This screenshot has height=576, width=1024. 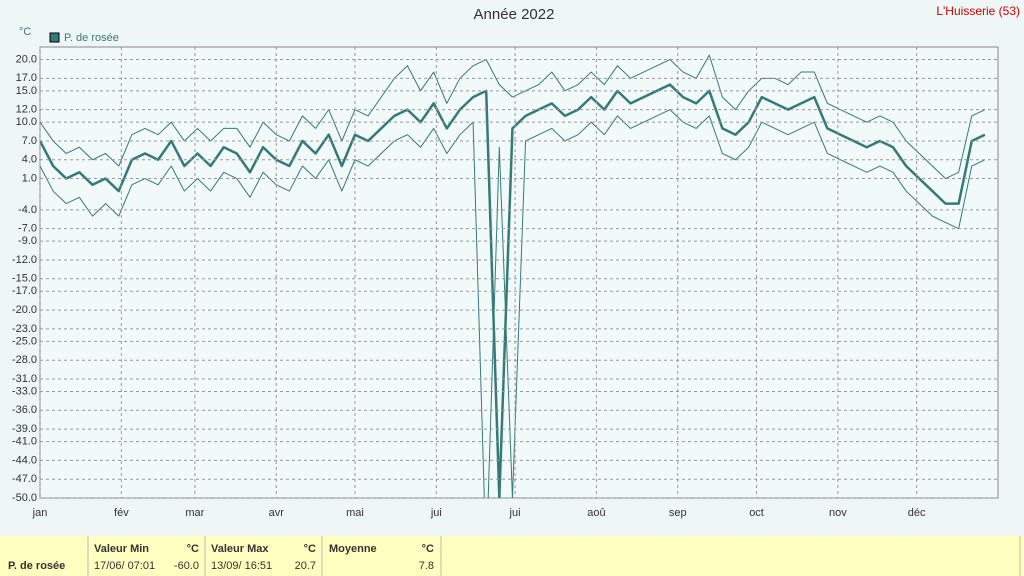 I want to click on station: L'Huisserie (53), so click(x=978, y=11).